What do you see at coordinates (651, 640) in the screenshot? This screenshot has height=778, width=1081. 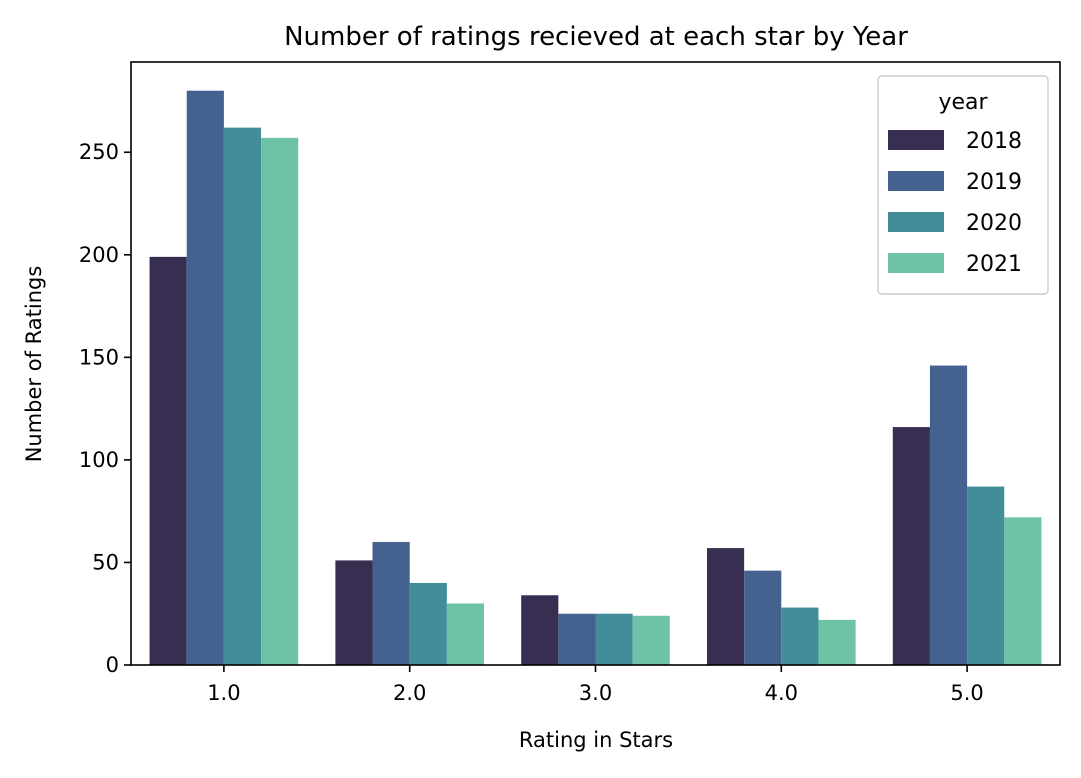 I see `bar-2021-3.0` at bounding box center [651, 640].